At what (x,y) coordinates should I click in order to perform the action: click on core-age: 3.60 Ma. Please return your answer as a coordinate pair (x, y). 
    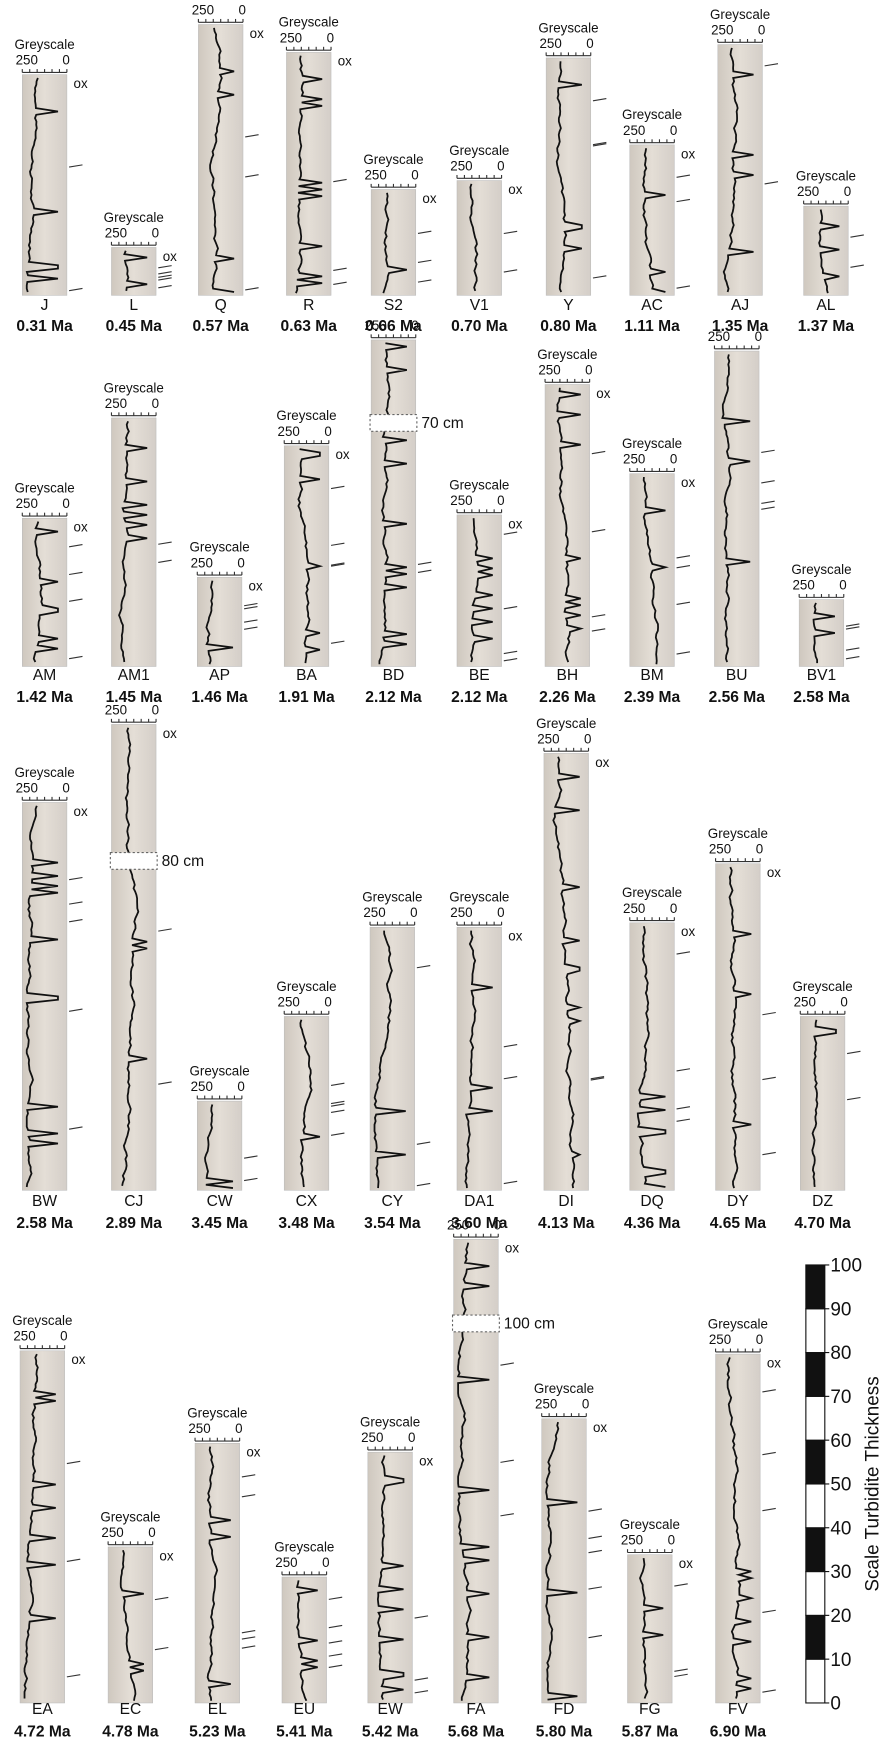
    Looking at the image, I should click on (479, 1223).